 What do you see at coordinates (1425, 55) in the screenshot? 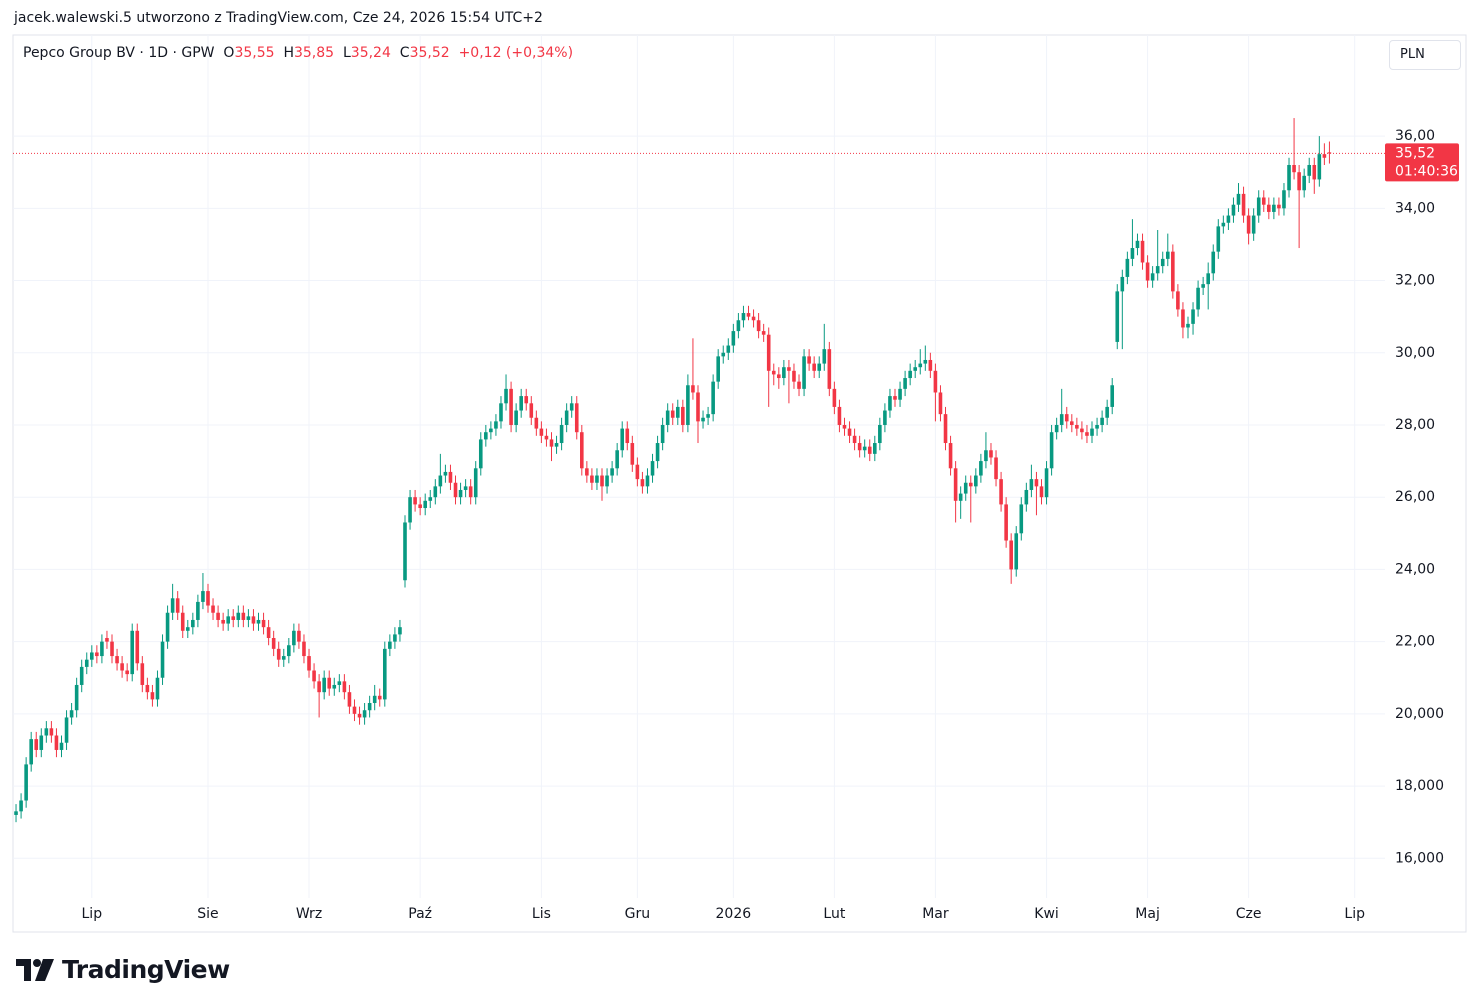
I see `currency-button: PLN` at bounding box center [1425, 55].